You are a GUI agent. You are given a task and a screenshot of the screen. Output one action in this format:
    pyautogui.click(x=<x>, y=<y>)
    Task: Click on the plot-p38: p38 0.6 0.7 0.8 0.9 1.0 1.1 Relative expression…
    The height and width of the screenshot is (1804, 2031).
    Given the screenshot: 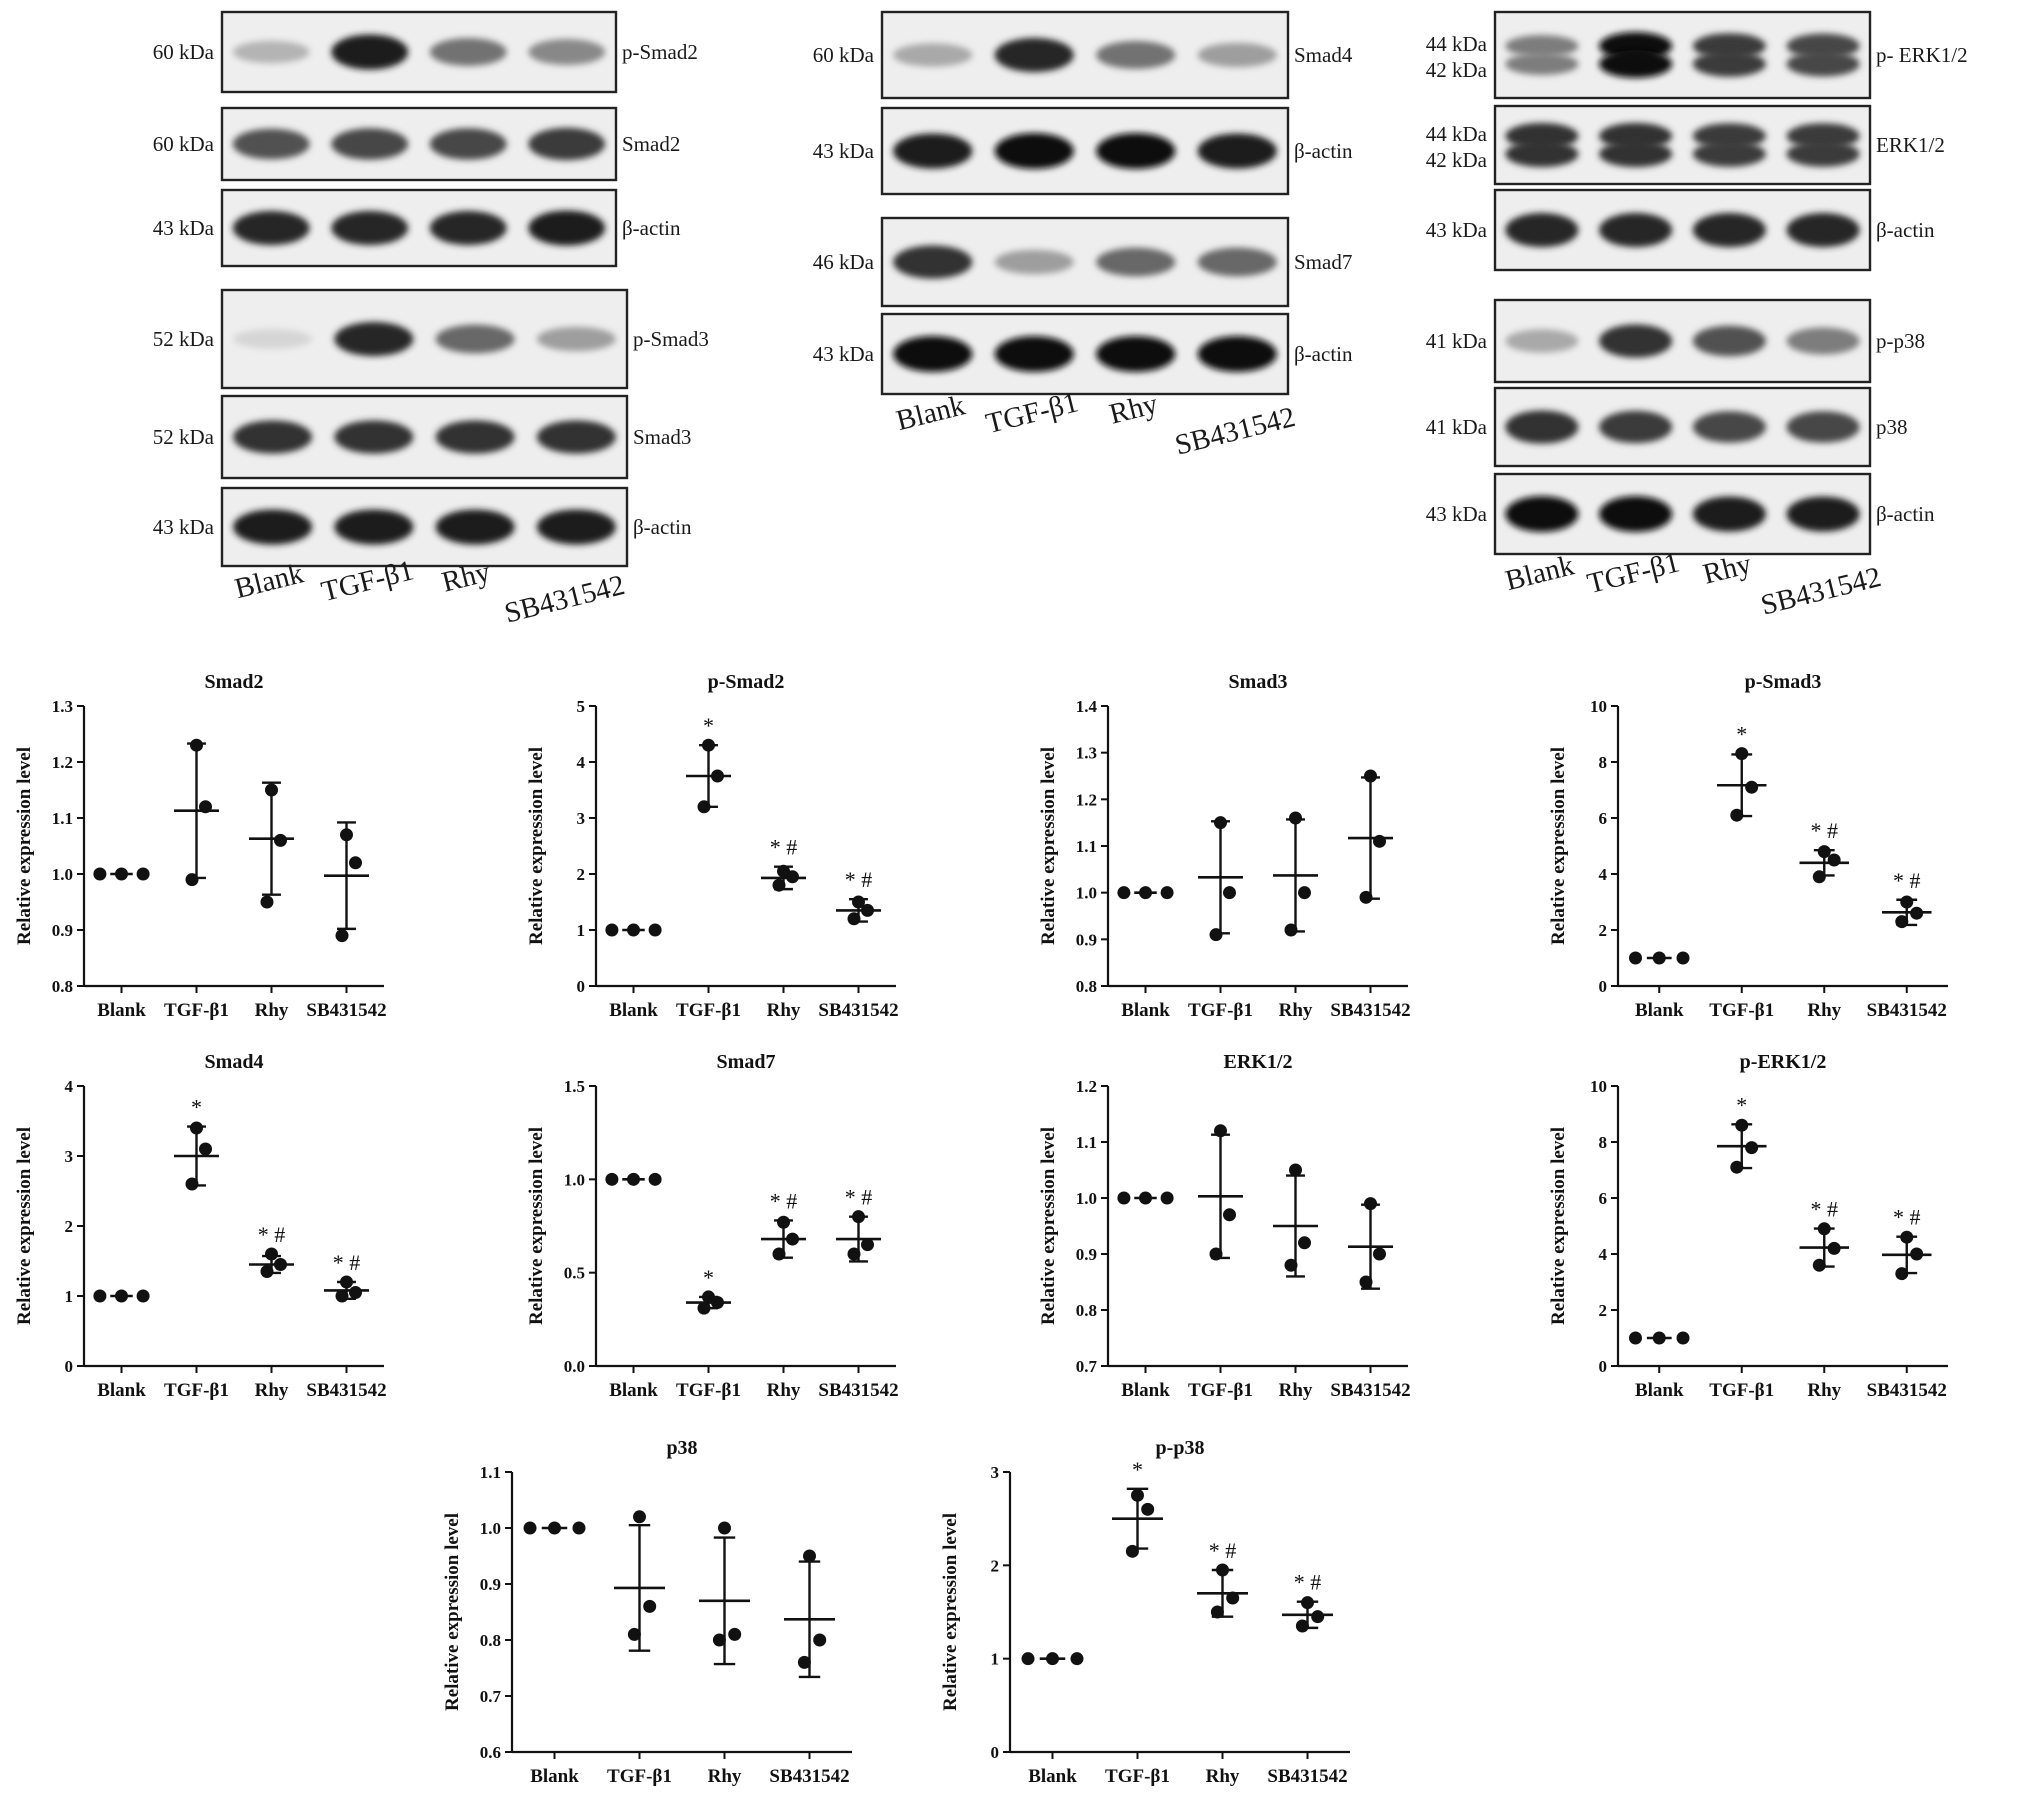 What is the action you would take?
    pyautogui.click(x=647, y=1612)
    